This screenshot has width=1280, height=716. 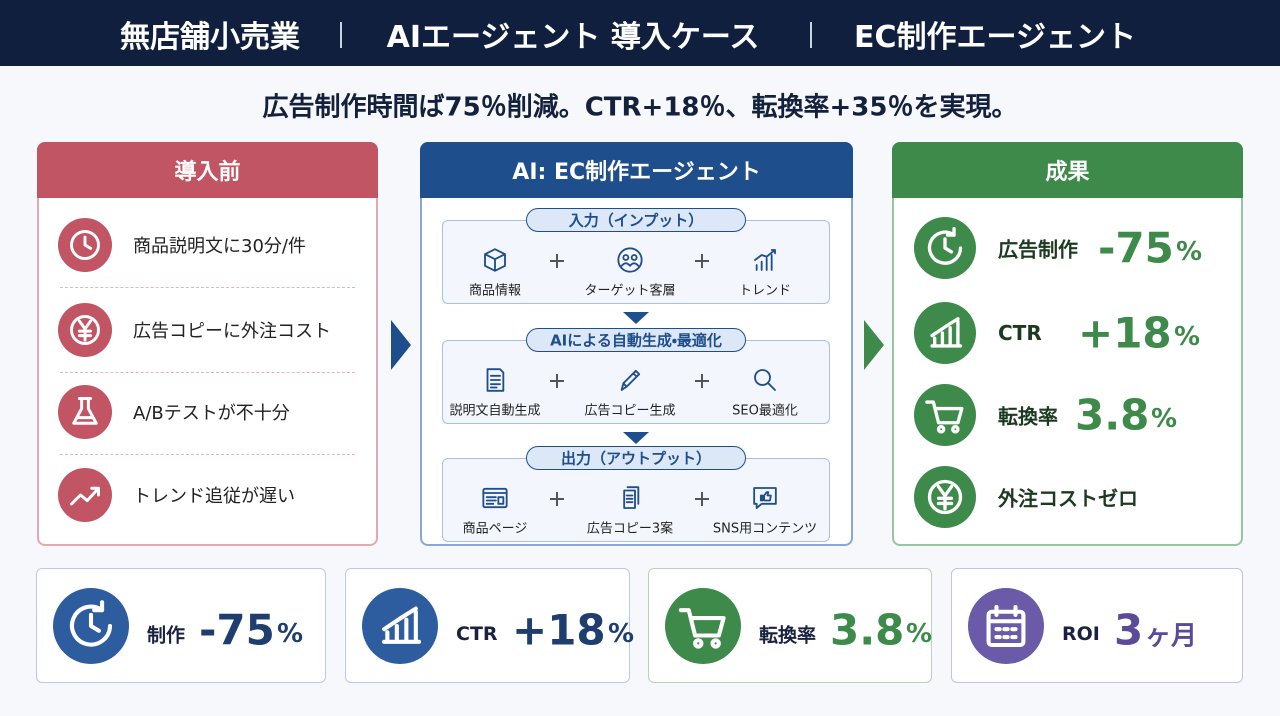 I want to click on kpi-label: 制作, so click(x=166, y=635).